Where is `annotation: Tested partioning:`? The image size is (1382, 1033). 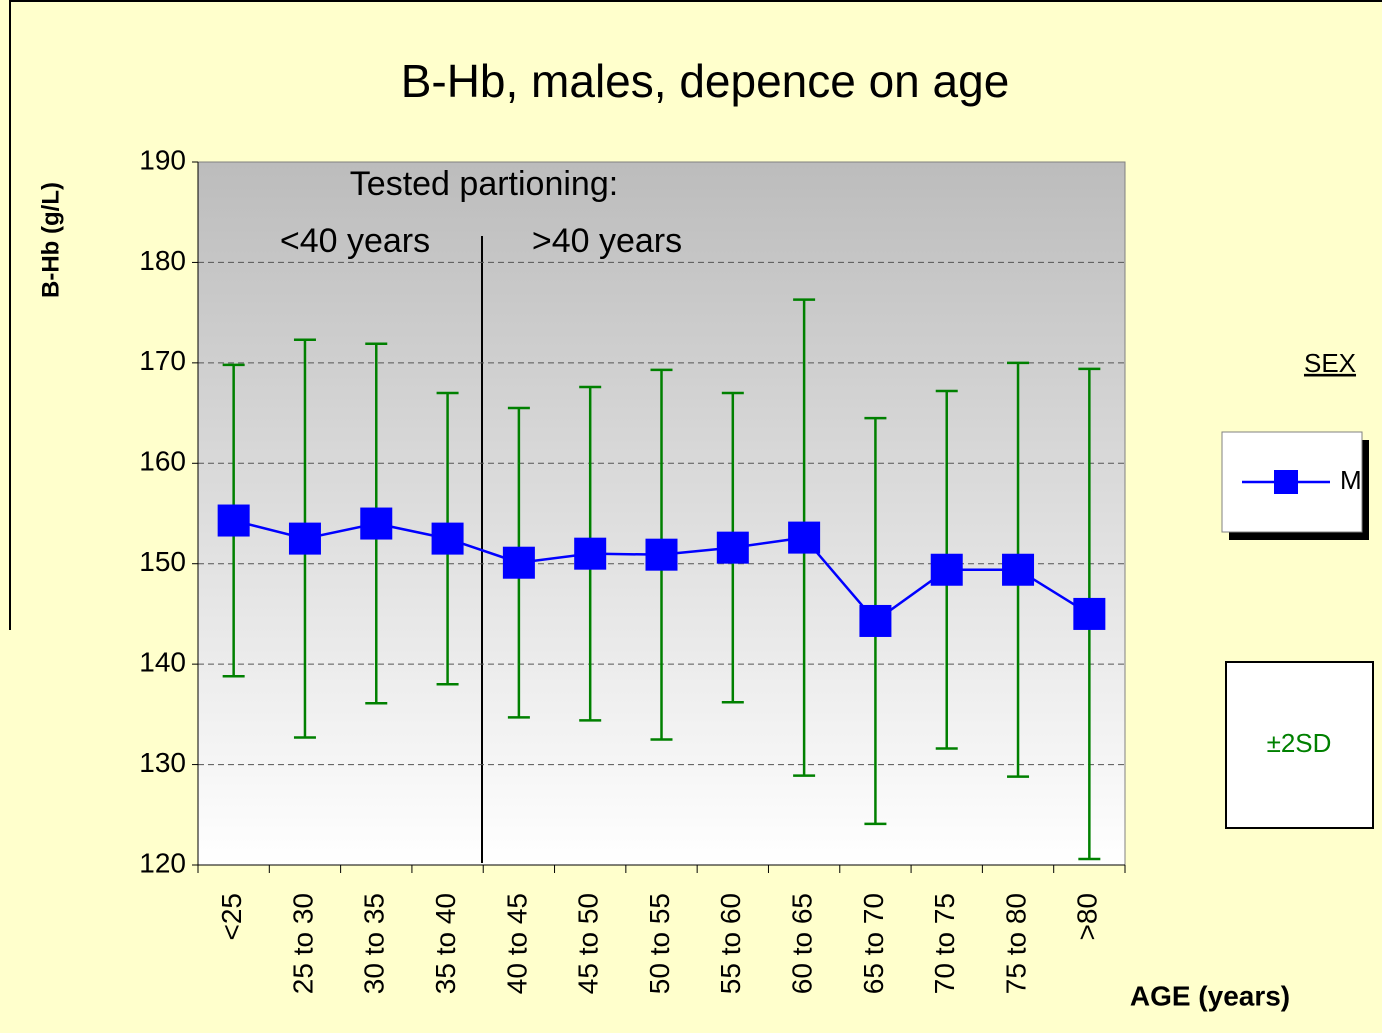
annotation: Tested partioning: is located at coordinates (484, 184).